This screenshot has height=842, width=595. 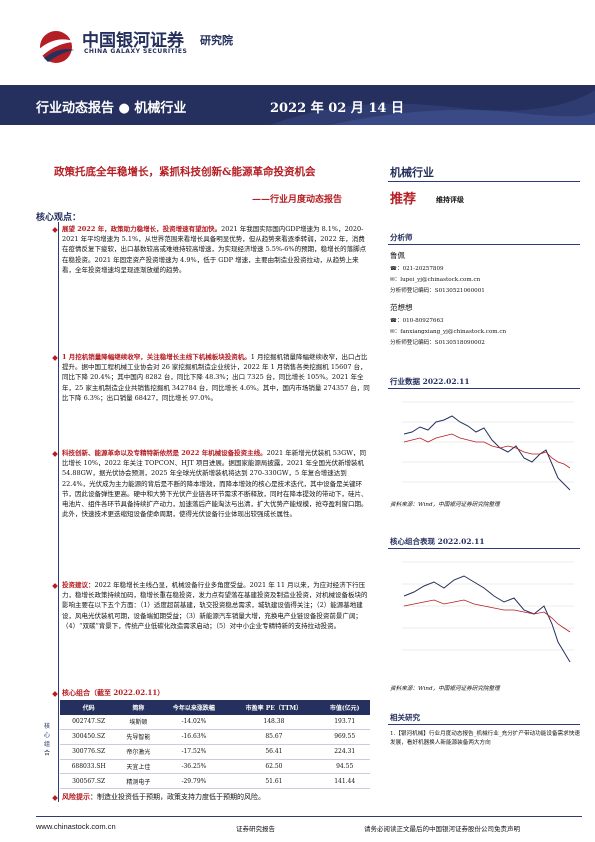 What do you see at coordinates (437, 541) in the screenshot?
I see `chart2-title: 核心组合表现 2022.02.11` at bounding box center [437, 541].